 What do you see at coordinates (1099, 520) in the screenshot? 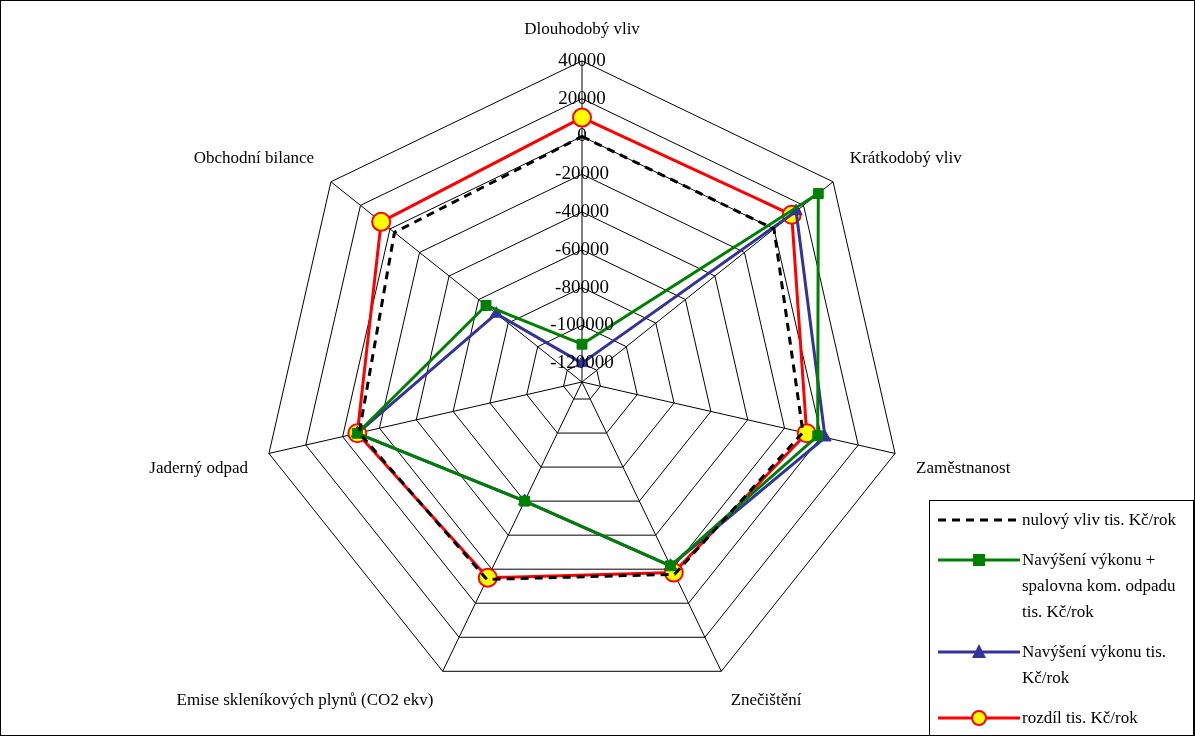
I see `legend-label: nulový vliv tis. Kč/rok` at bounding box center [1099, 520].